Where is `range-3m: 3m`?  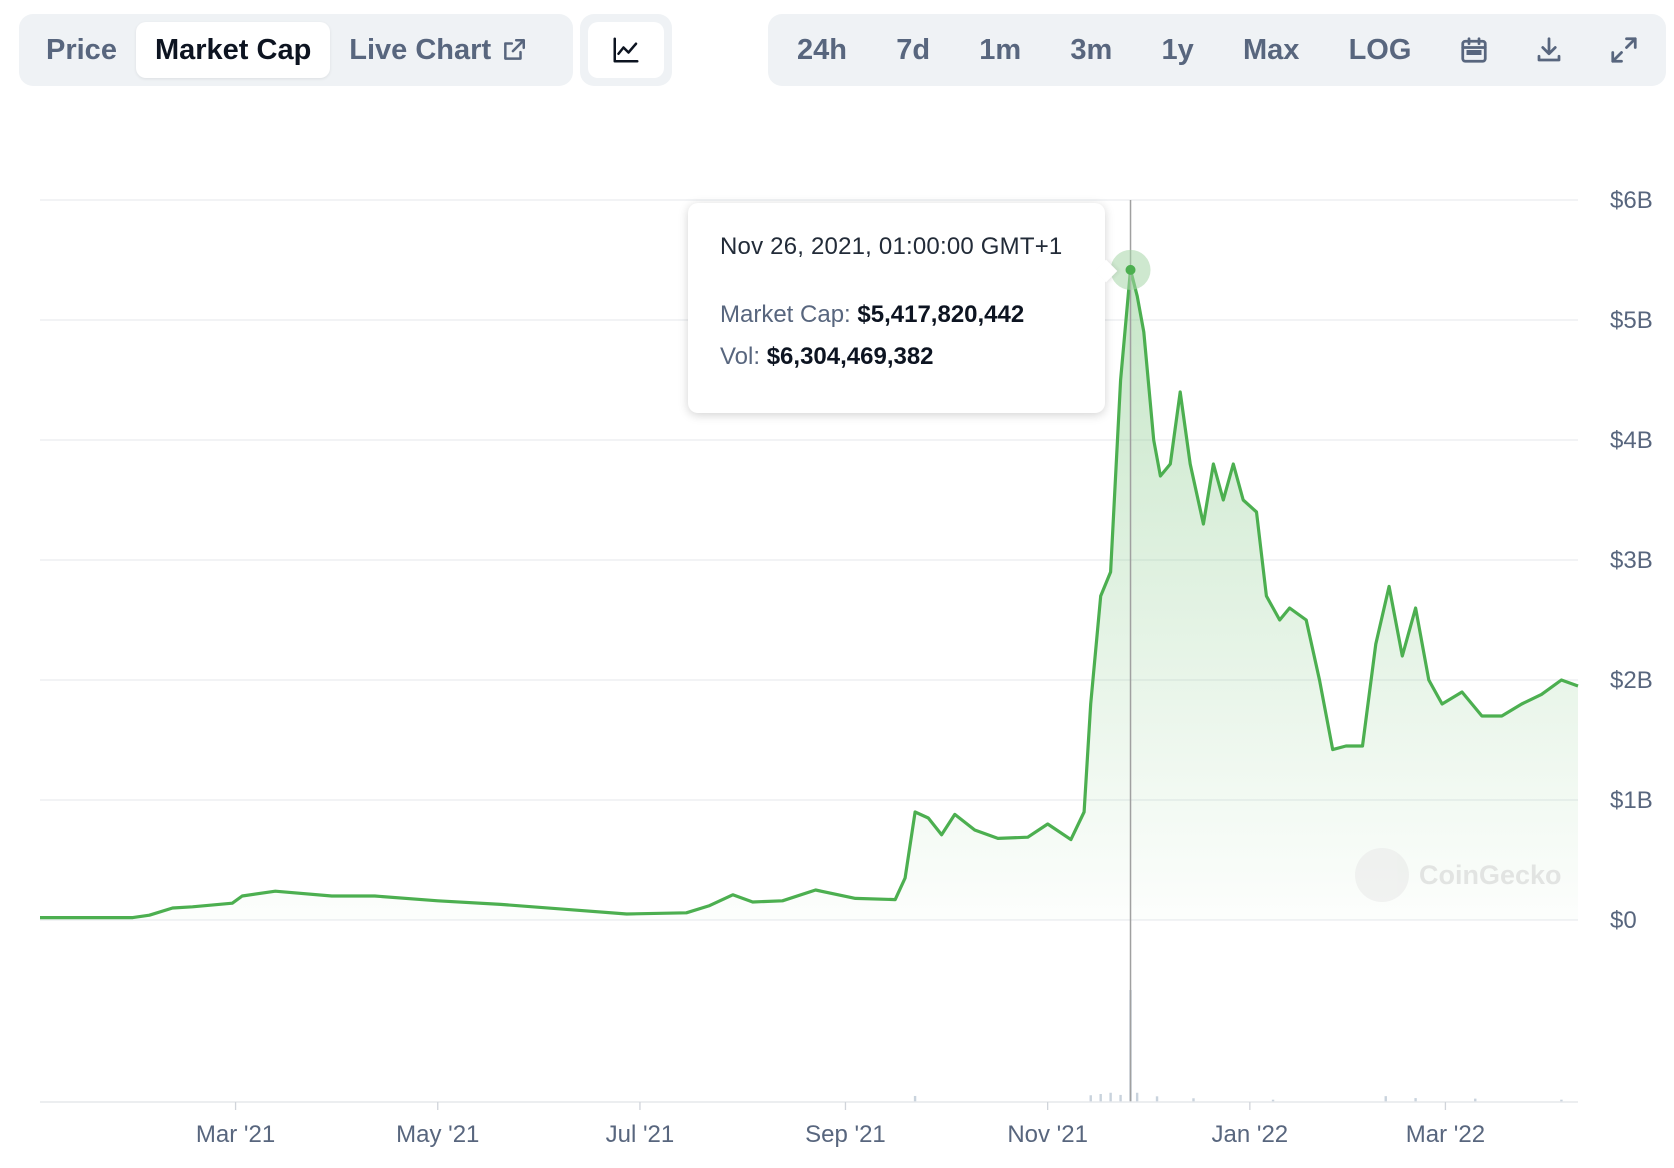
range-3m: 3m is located at coordinates (1091, 50).